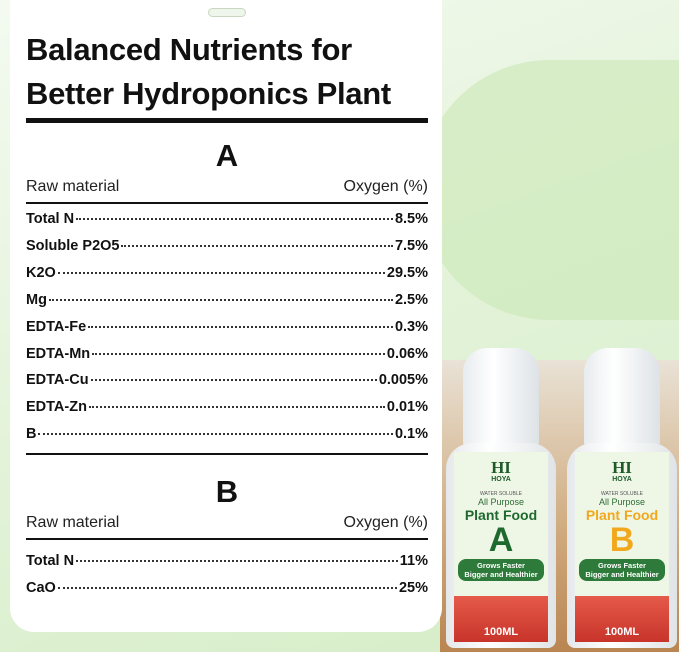 Image resolution: width=679 pixels, height=652 pixels. I want to click on title-line: Balanced Nutrients for, so click(189, 49).